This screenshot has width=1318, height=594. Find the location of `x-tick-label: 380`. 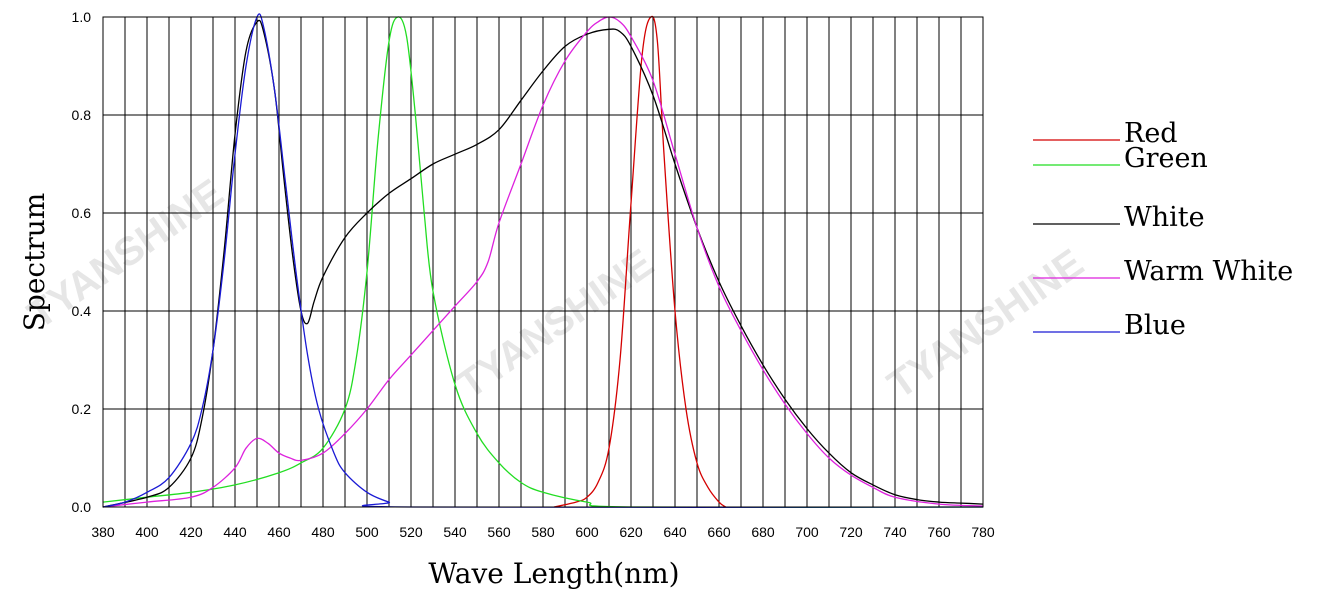

x-tick-label: 380 is located at coordinates (103, 532).